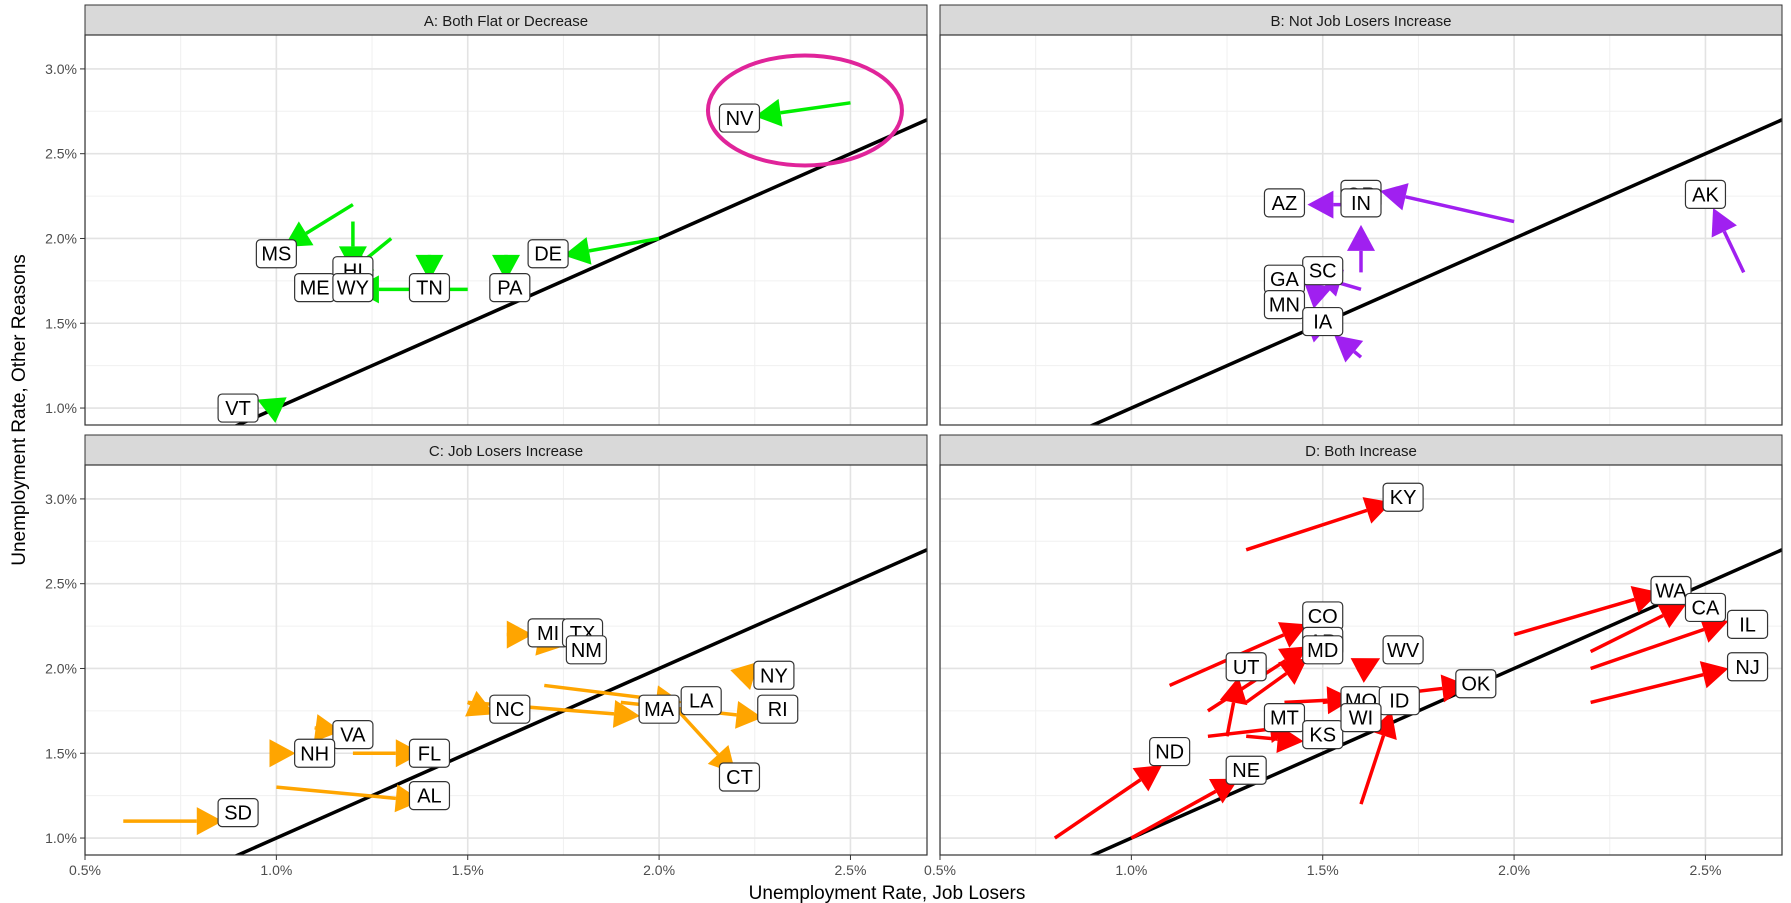 The height and width of the screenshot is (903, 1791). I want to click on arrow-shaft-ak, so click(1734, 252).